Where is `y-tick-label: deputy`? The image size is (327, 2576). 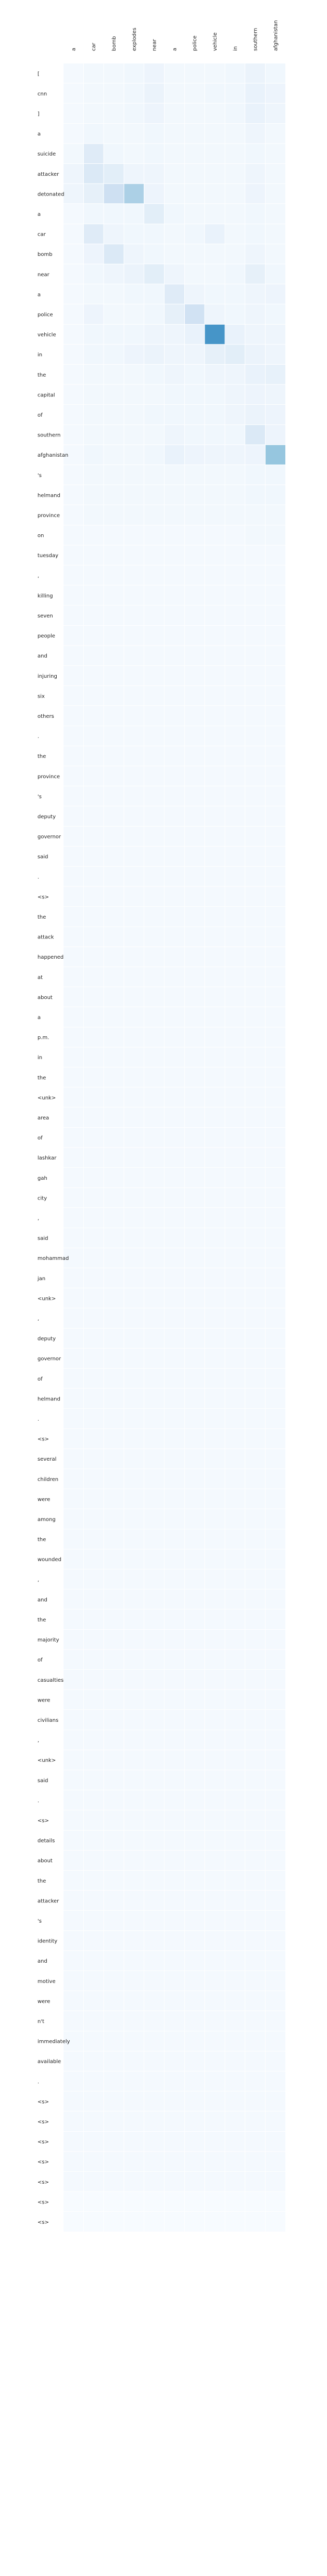 y-tick-label: deputy is located at coordinates (47, 1339).